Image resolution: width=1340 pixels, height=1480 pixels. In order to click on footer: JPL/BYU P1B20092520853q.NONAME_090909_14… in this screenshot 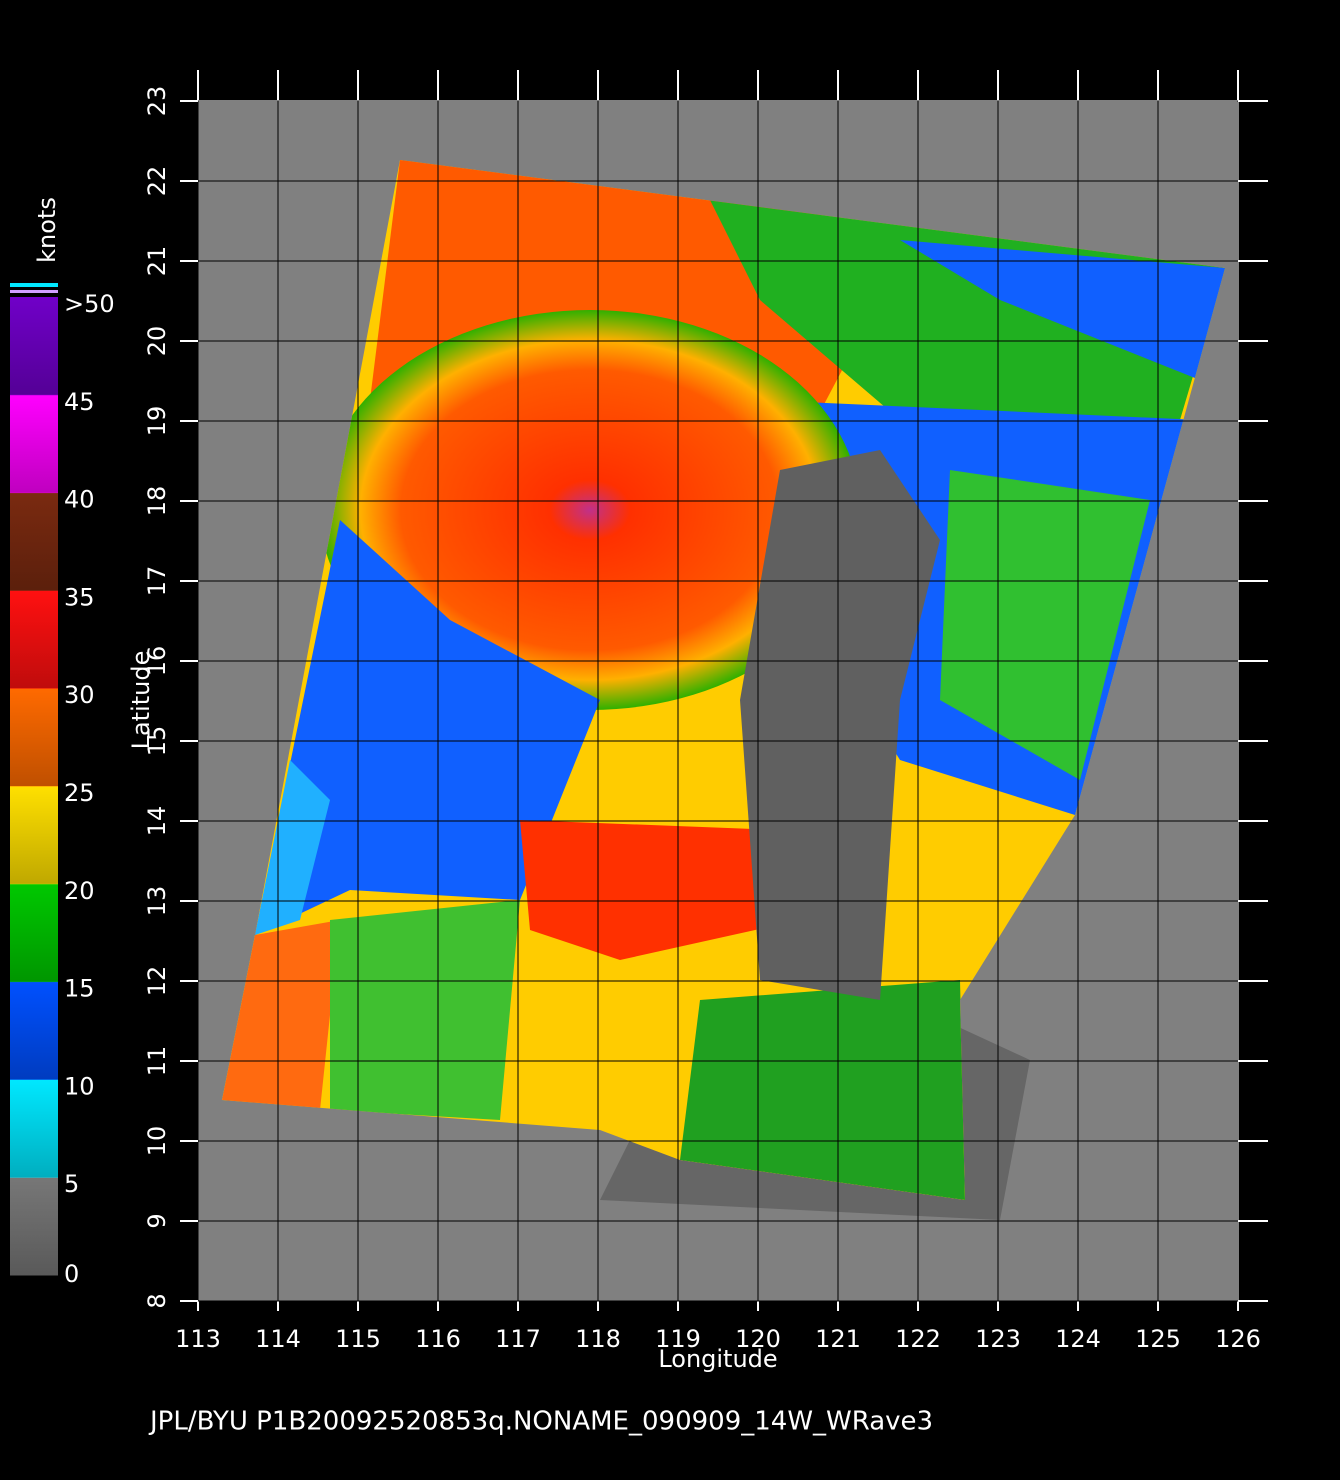, I will do `click(540, 1422)`.